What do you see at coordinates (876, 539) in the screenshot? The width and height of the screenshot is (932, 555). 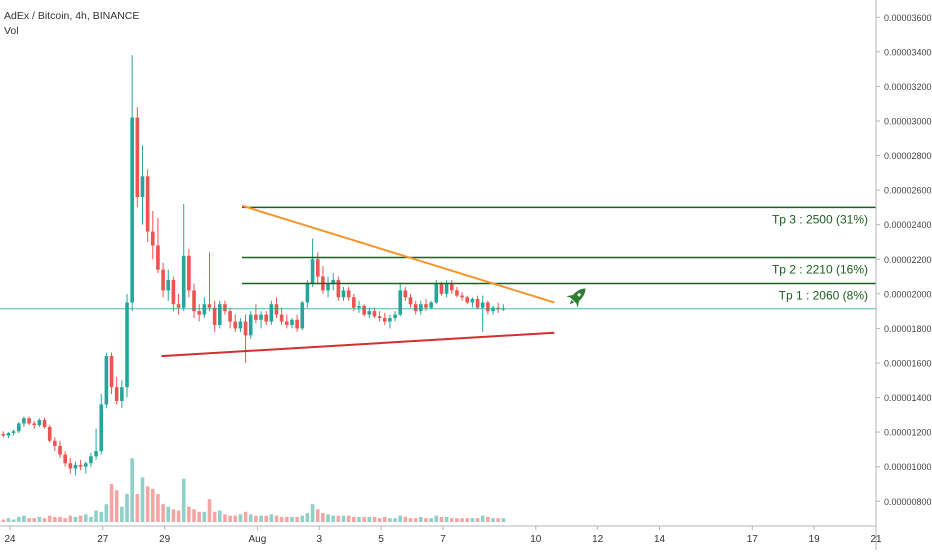 I see `x-tick-label: 21` at bounding box center [876, 539].